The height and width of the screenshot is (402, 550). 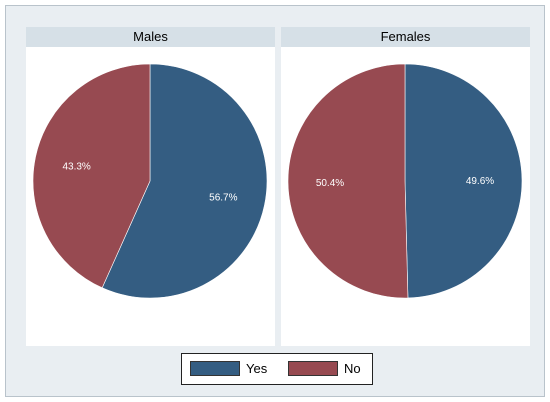 What do you see at coordinates (223, 198) in the screenshot?
I see `males-label-yes: 56.7%` at bounding box center [223, 198].